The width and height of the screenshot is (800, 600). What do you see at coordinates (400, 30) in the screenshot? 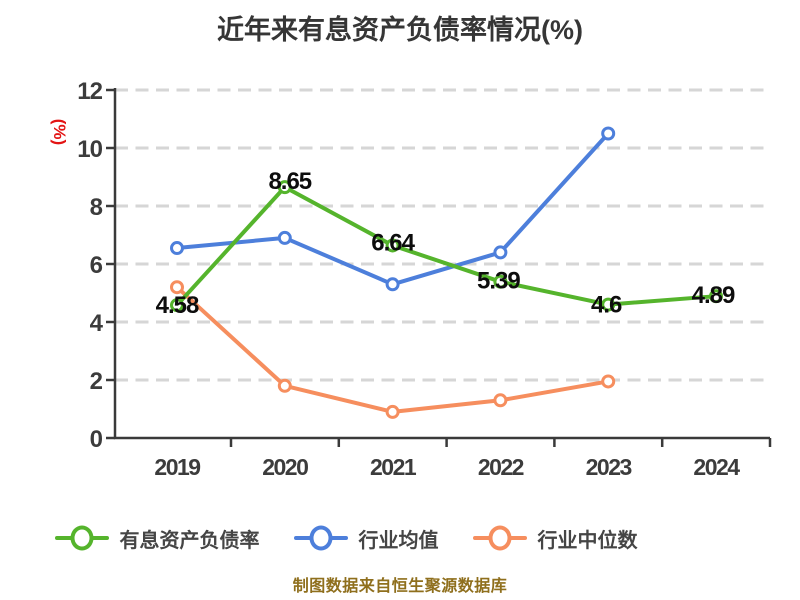
I see `chart-title: 近年来有息资产负债率情况(%)` at bounding box center [400, 30].